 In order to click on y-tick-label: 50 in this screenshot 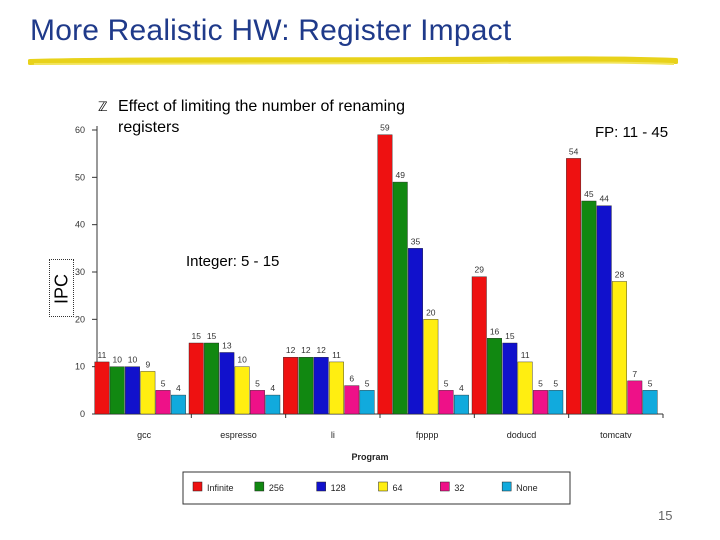, I will do `click(80, 177)`.